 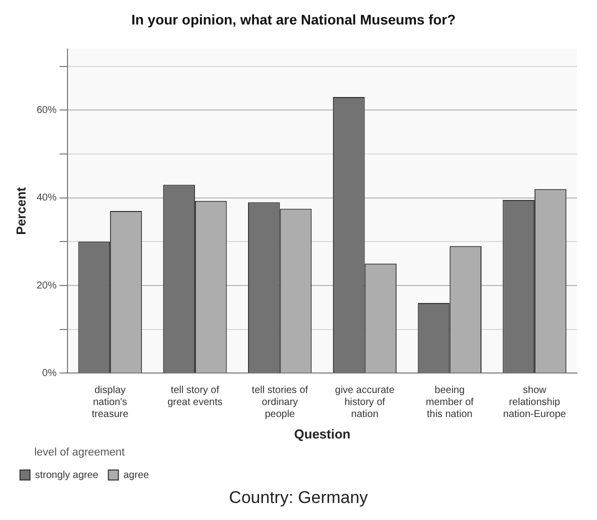 What do you see at coordinates (194, 402) in the screenshot?
I see `category-label: great events` at bounding box center [194, 402].